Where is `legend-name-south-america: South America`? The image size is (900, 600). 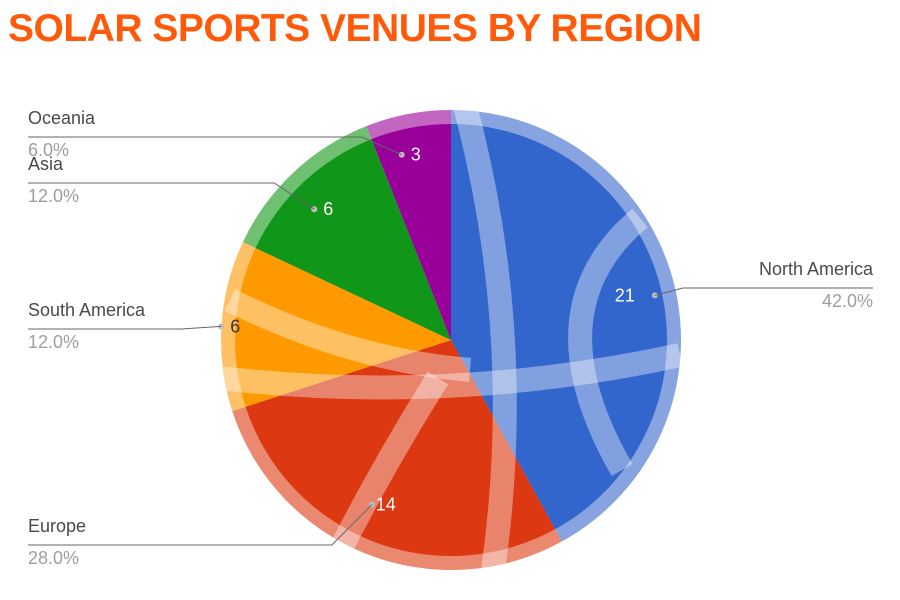 legend-name-south-america: South America is located at coordinates (87, 310).